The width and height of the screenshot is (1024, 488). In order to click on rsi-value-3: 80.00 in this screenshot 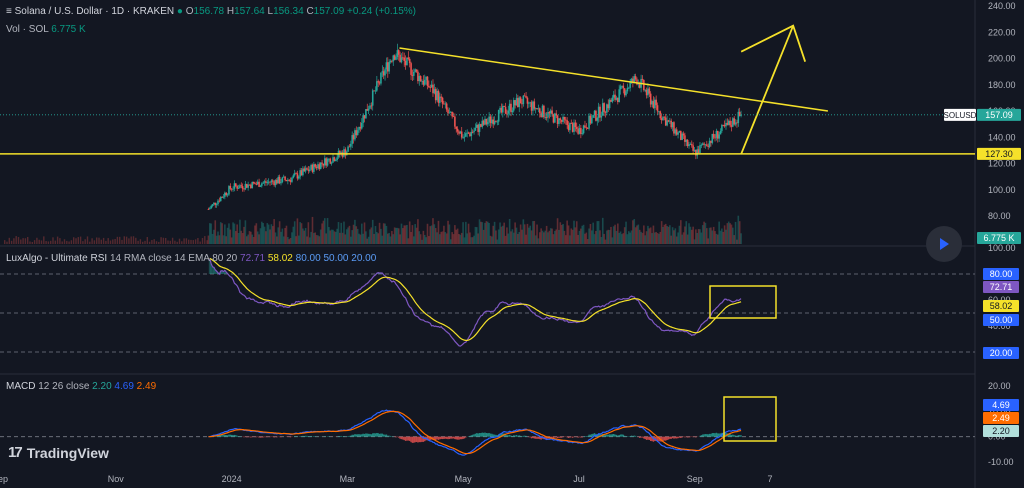, I will do `click(308, 258)`.